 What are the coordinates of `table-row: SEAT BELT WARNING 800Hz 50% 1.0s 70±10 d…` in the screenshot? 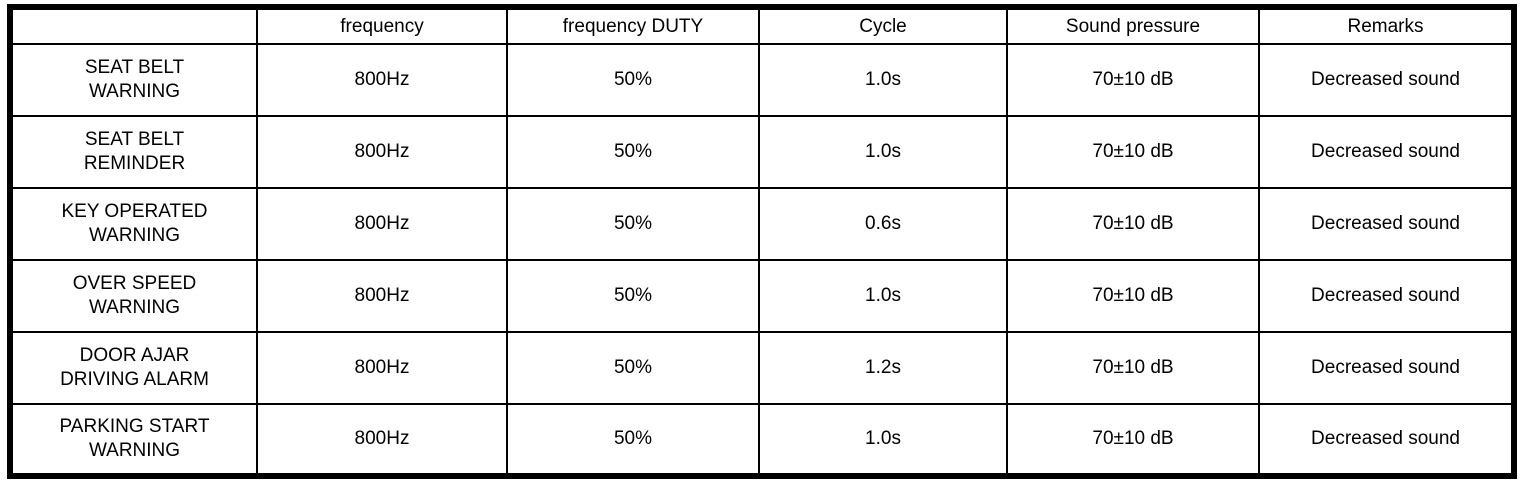 It's located at (762, 80).